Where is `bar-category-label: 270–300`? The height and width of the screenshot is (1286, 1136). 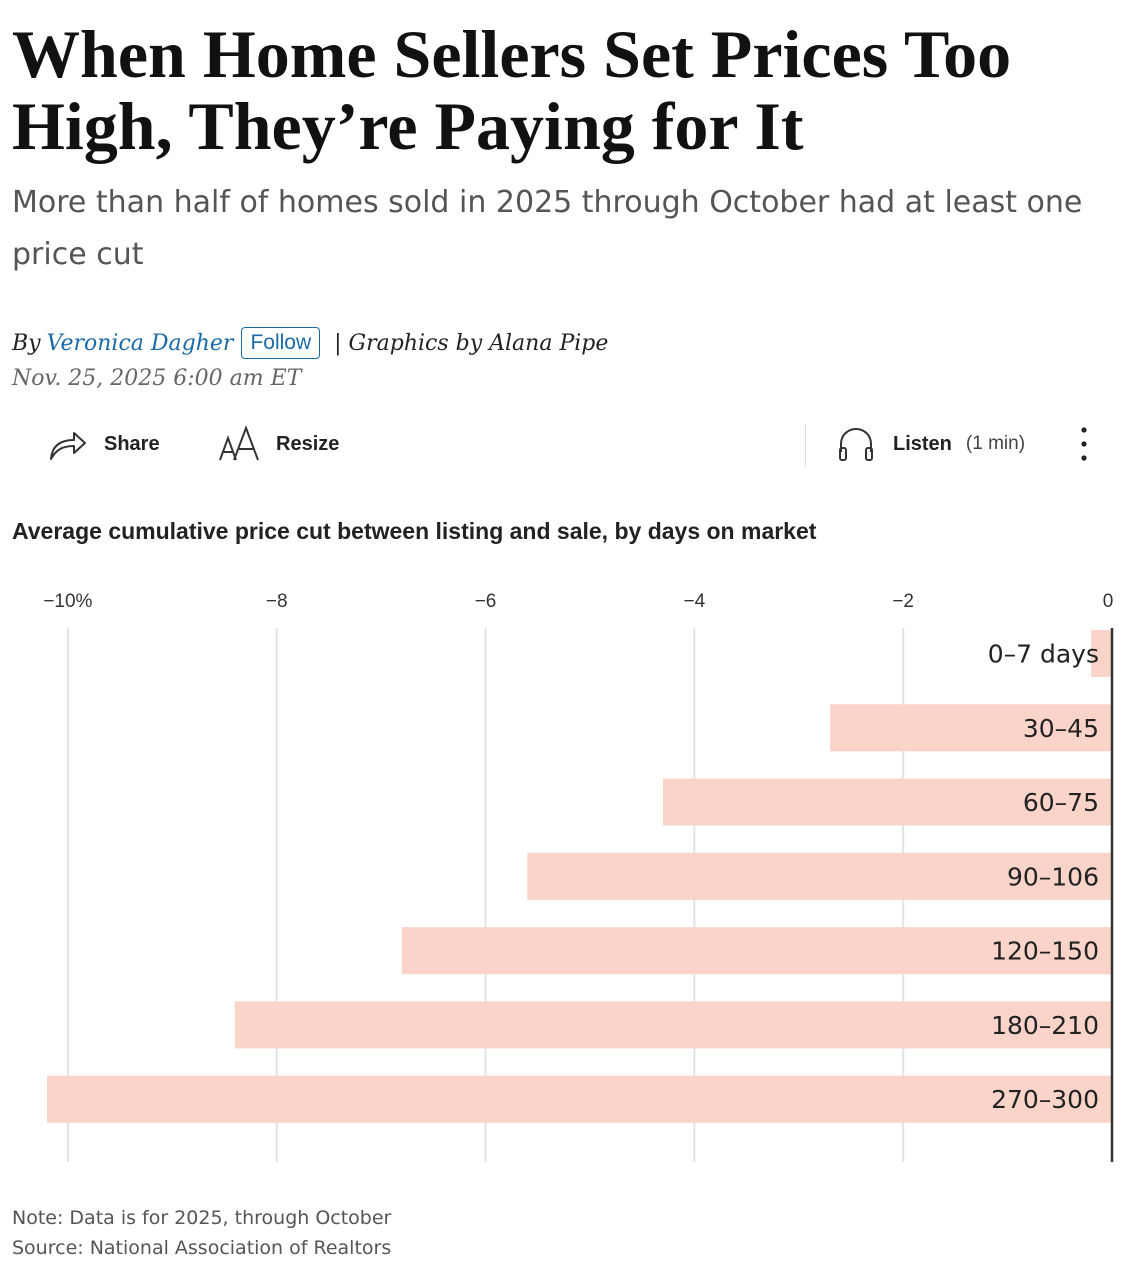 bar-category-label: 270–300 is located at coordinates (1045, 1099).